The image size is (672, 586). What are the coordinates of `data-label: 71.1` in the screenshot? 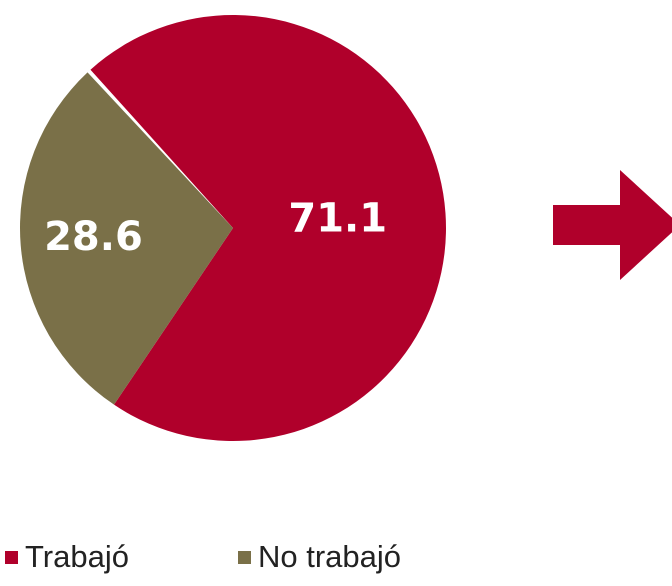 It's located at (337, 219).